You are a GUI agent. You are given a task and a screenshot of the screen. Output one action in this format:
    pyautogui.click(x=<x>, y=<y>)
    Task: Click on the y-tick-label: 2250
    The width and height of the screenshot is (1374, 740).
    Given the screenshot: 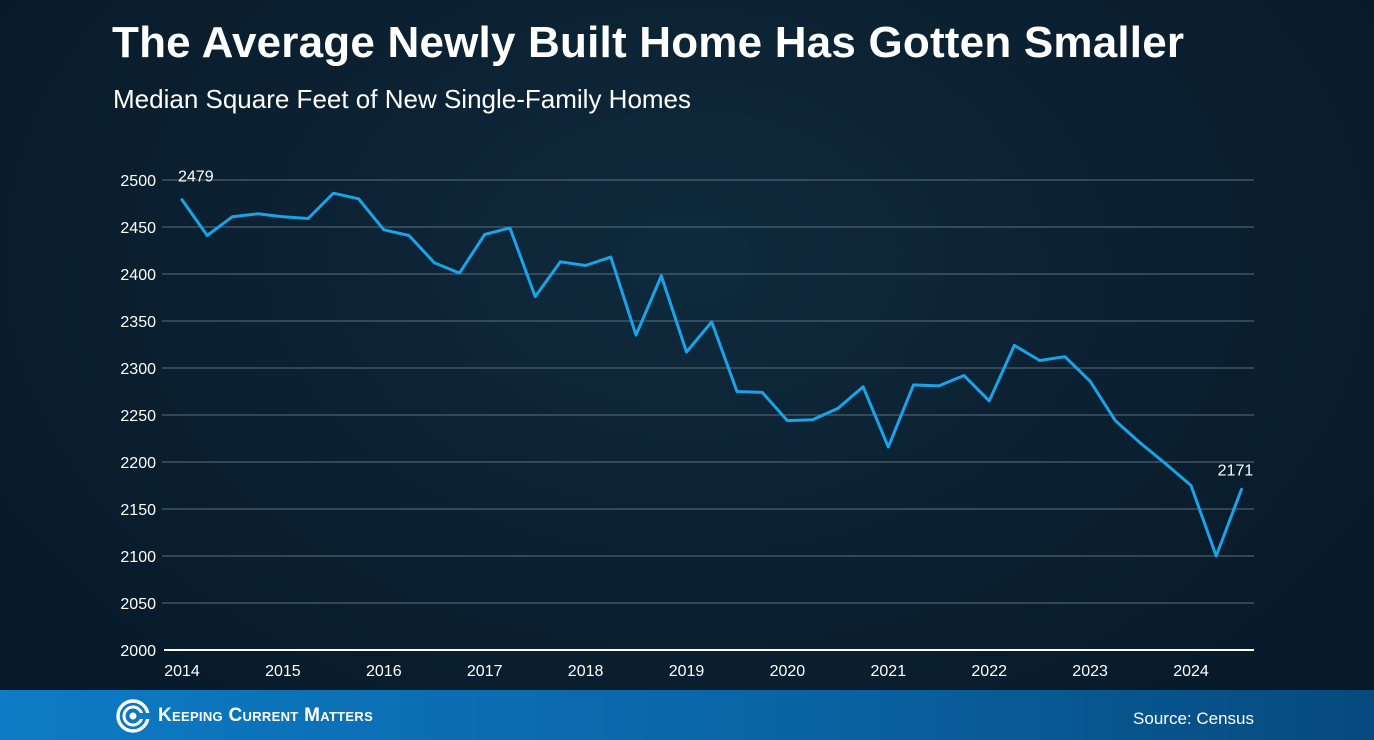 What is the action you would take?
    pyautogui.click(x=138, y=416)
    